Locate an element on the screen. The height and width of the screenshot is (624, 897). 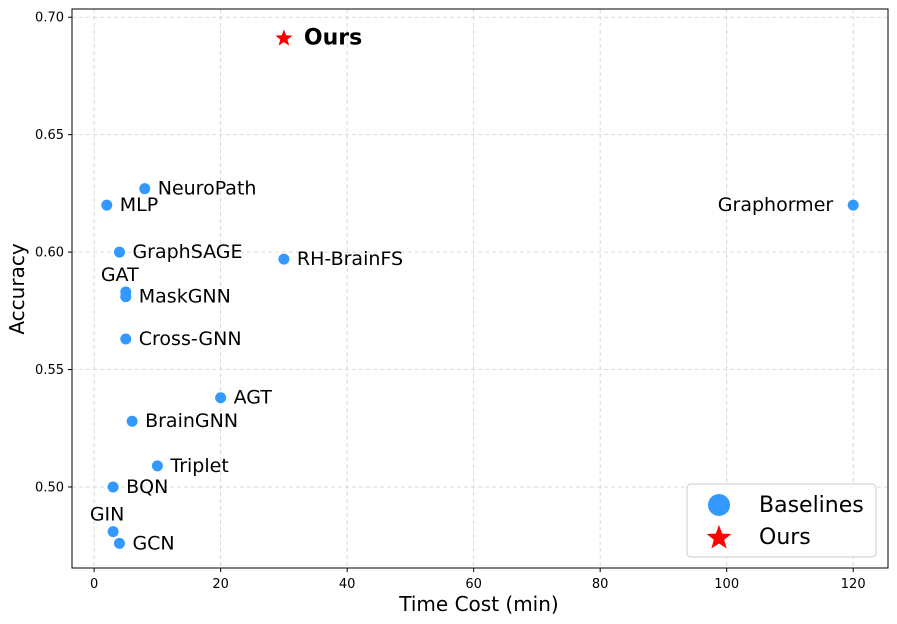
x-tick-label: 80 is located at coordinates (600, 584).